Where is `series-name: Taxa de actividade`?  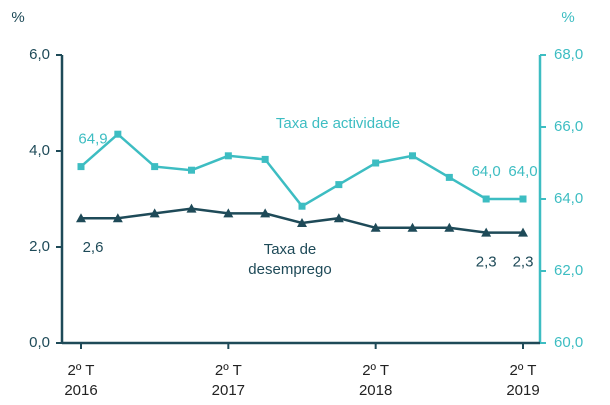 series-name: Taxa de actividade is located at coordinates (338, 123).